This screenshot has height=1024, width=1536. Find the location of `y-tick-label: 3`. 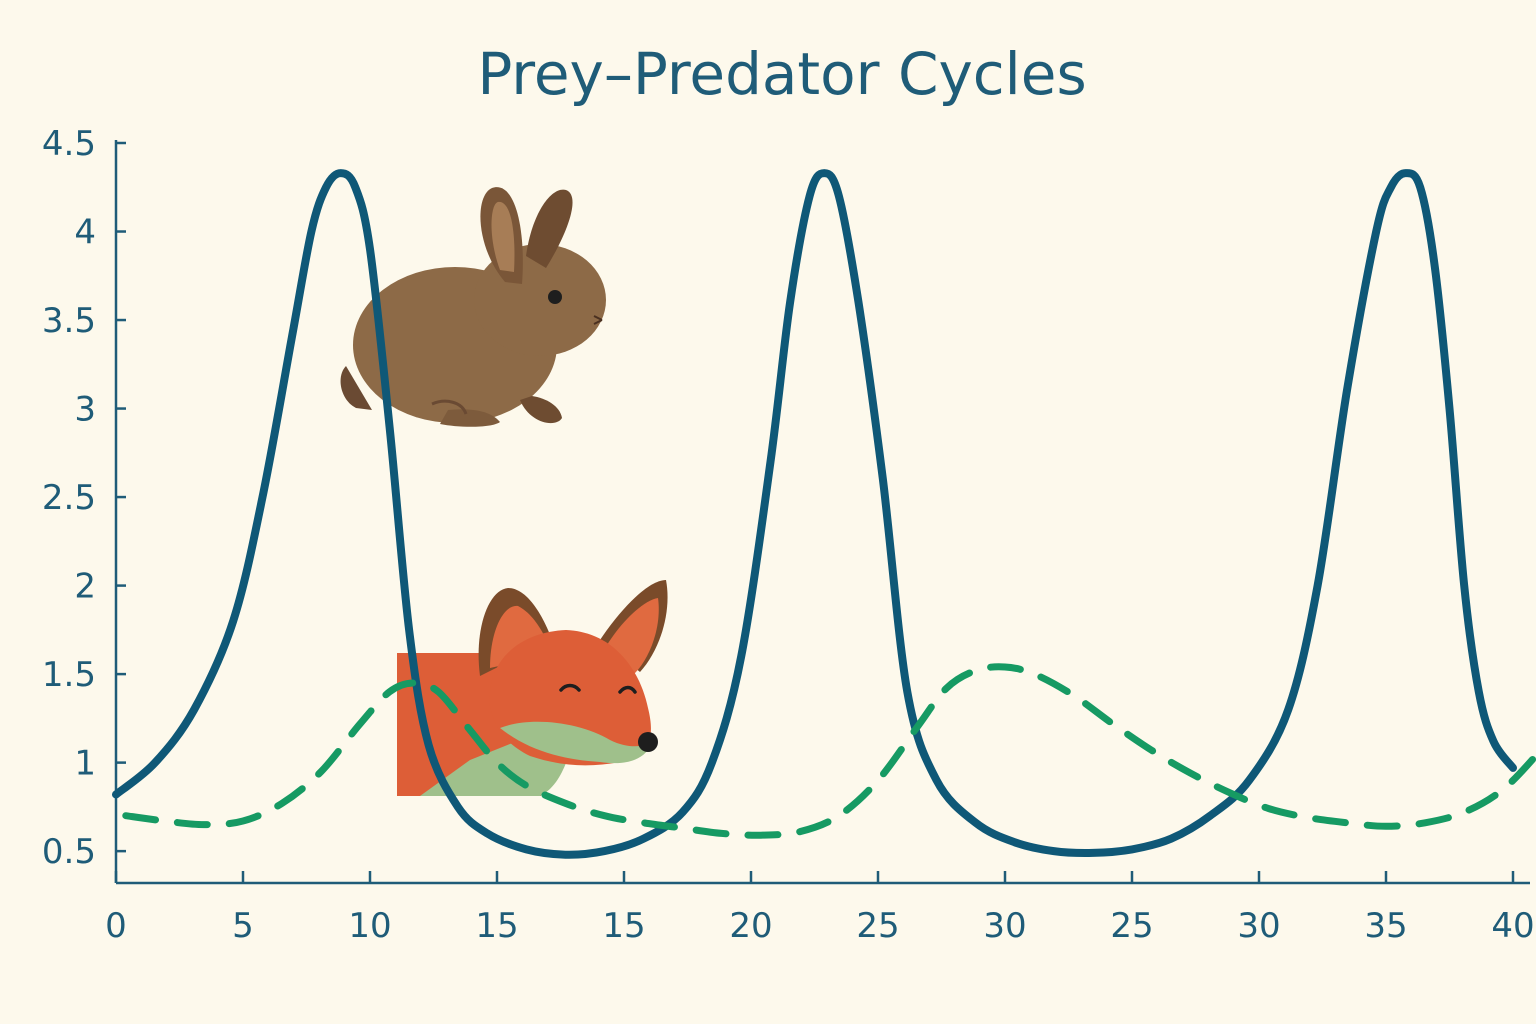

y-tick-label: 3 is located at coordinates (85, 410).